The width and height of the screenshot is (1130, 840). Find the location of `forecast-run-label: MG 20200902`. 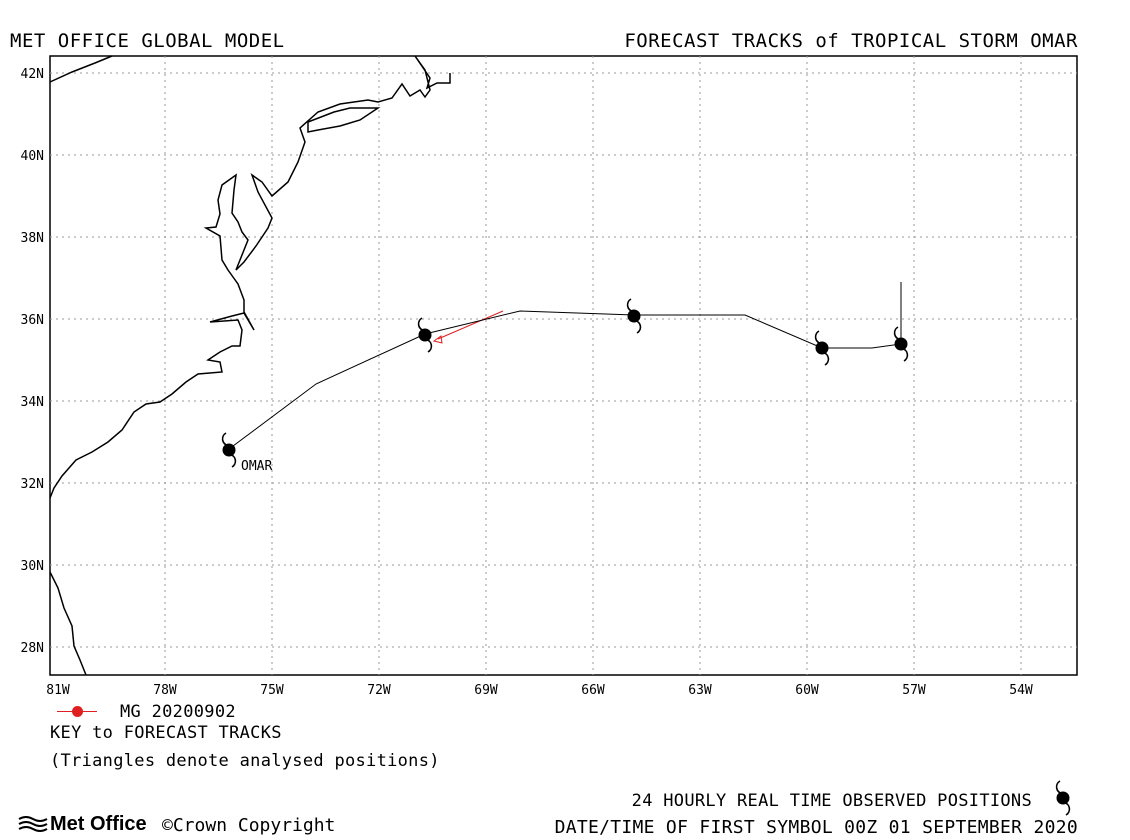

forecast-run-label: MG 20200902 is located at coordinates (178, 712).